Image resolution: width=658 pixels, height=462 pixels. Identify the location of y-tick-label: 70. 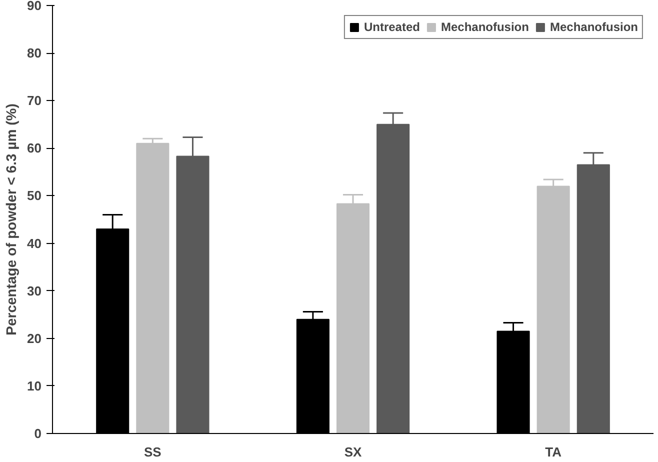
(34, 100).